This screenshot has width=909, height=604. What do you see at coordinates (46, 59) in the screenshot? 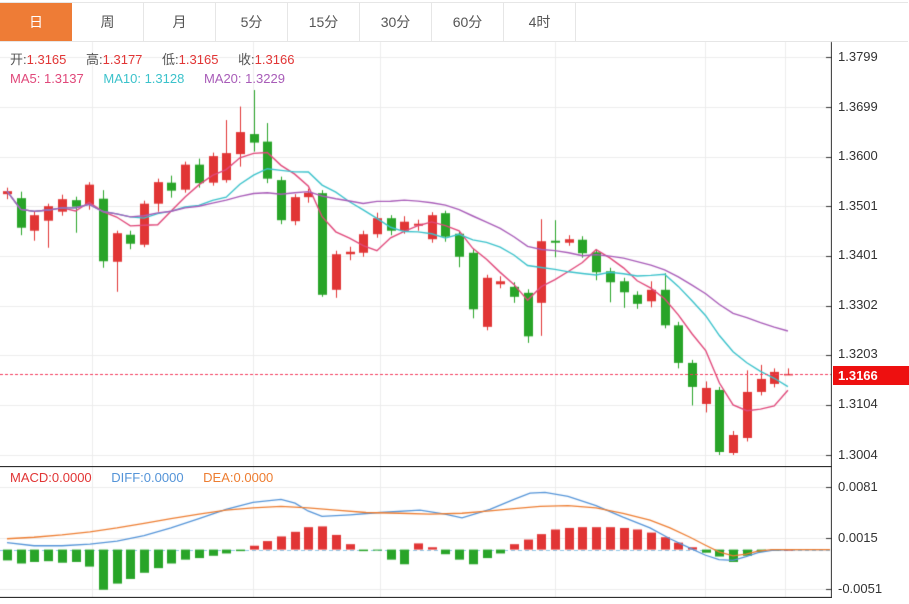
I see `open-value: 1.3165` at bounding box center [46, 59].